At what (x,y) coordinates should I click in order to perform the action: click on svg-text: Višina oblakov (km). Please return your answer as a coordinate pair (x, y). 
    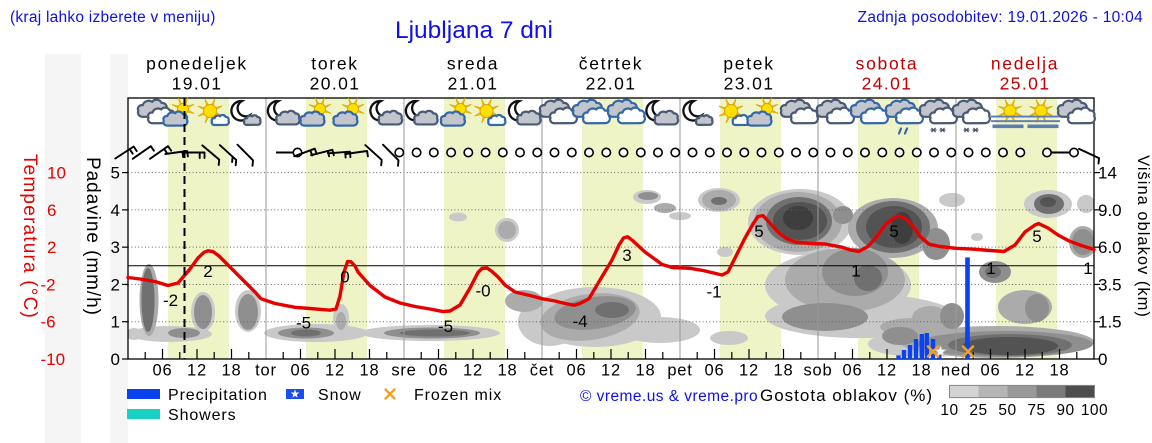
    Looking at the image, I should click on (1143, 236).